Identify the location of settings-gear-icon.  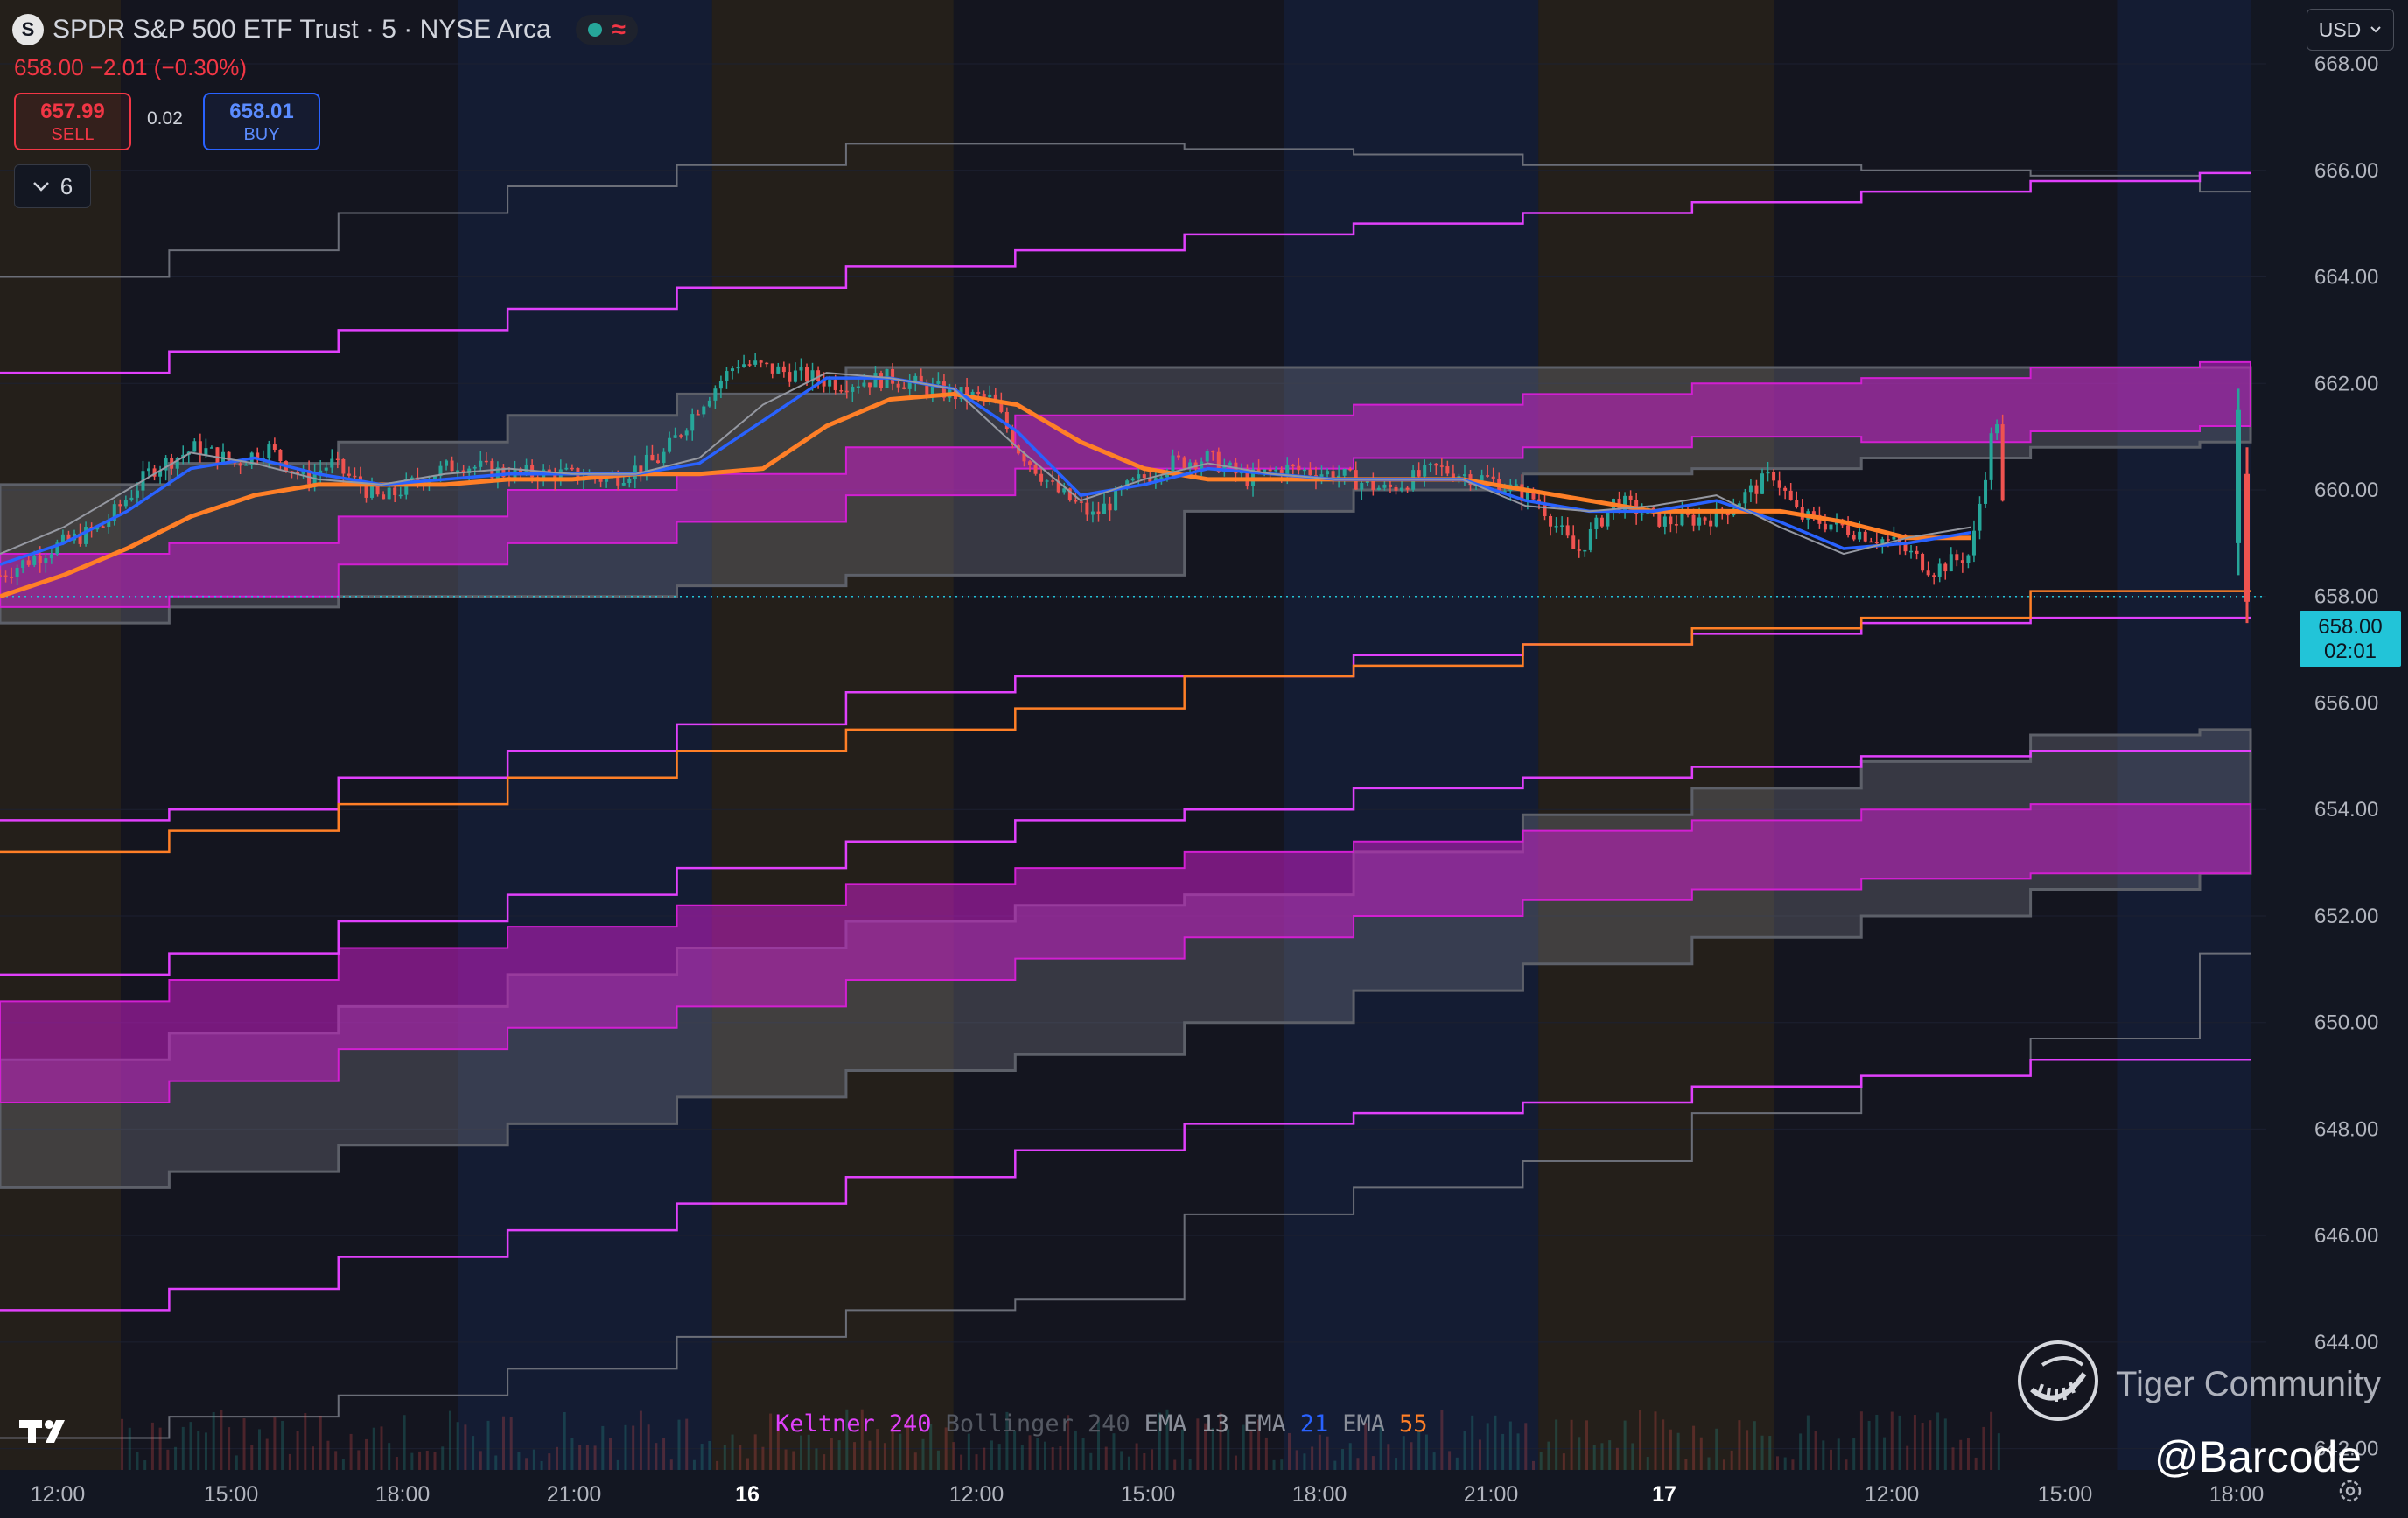
(2350, 1491).